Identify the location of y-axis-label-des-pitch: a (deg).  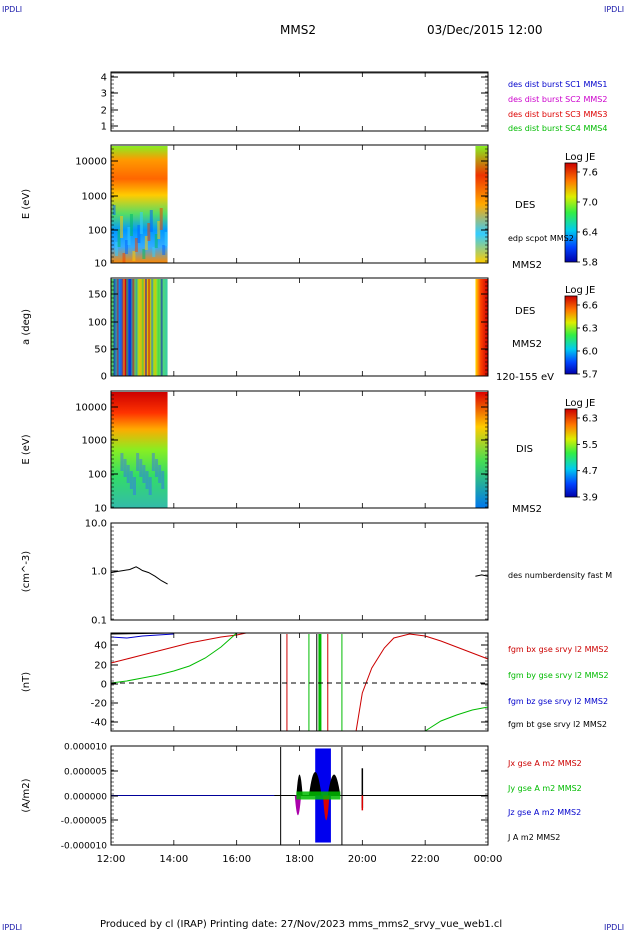
(26, 327).